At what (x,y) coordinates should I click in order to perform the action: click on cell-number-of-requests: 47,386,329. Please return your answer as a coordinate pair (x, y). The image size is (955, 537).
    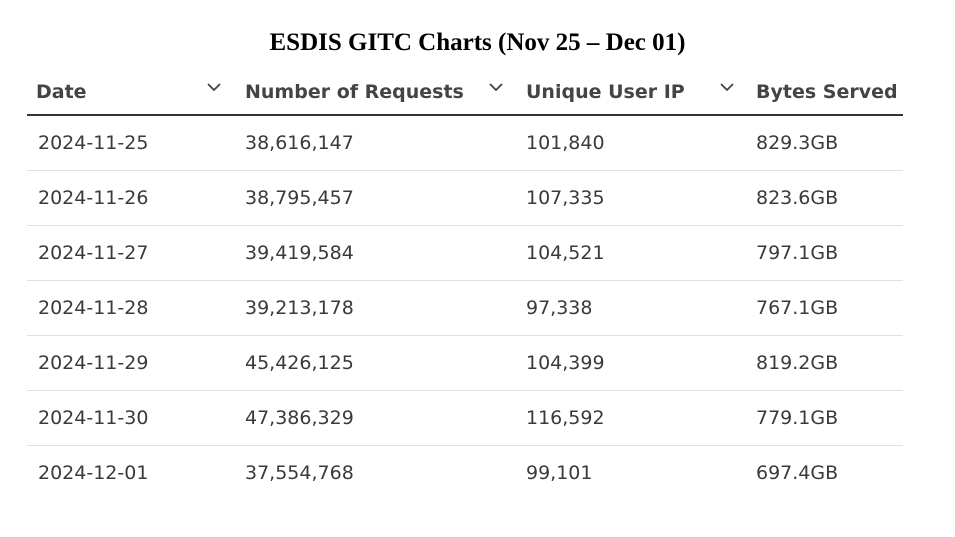
    Looking at the image, I should click on (299, 418).